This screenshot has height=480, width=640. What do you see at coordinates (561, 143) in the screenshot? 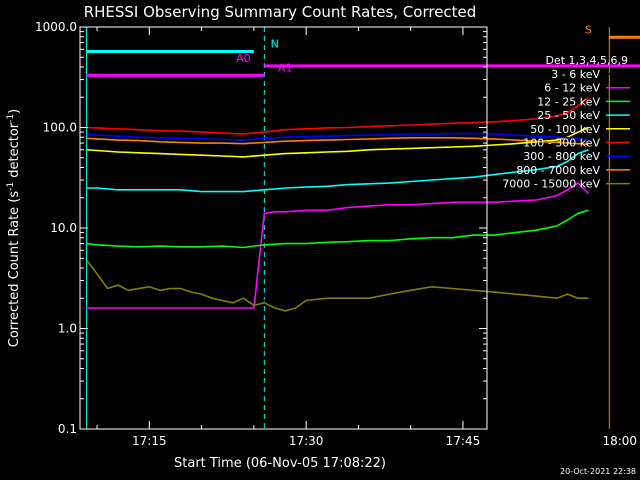
I see `legend-entry-label: 100 - 300 keV` at bounding box center [561, 143].